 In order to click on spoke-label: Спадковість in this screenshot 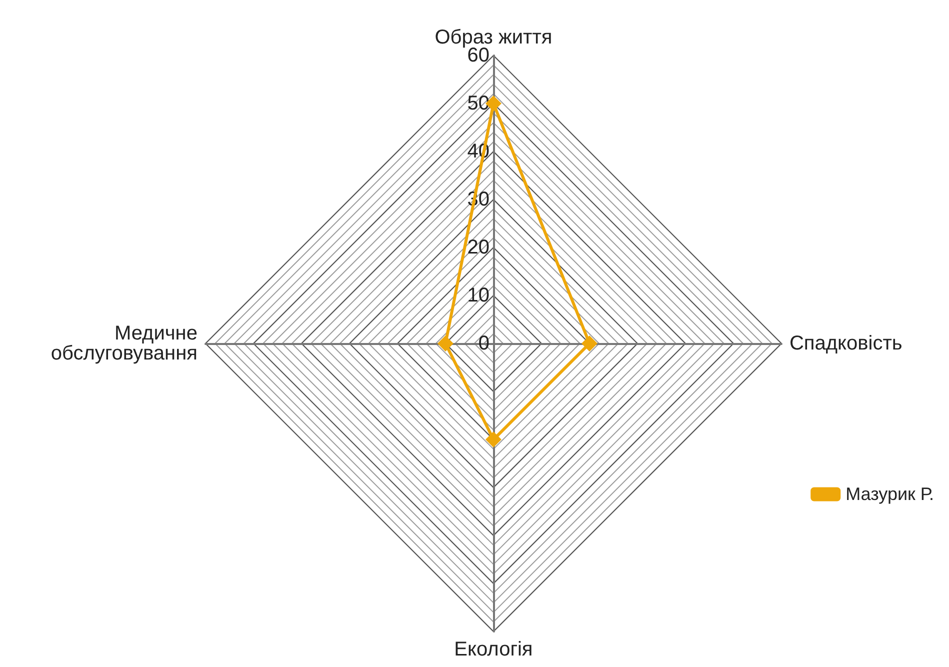, I will do `click(845, 343)`.